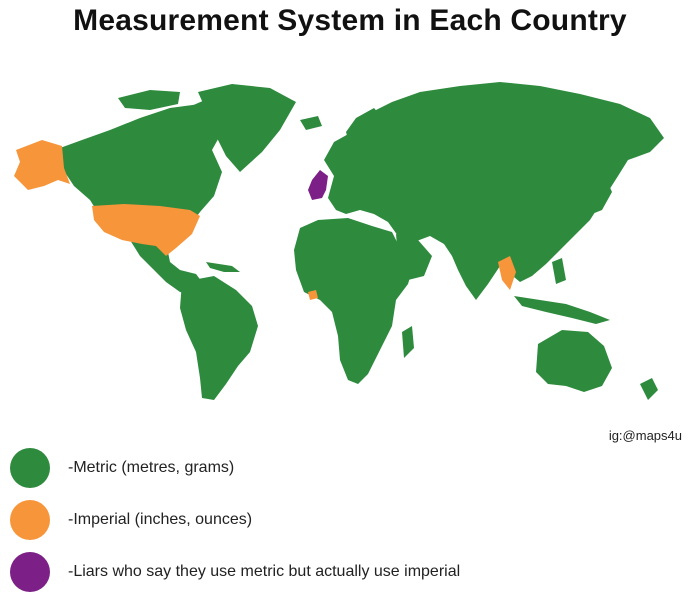  Describe the element at coordinates (141, 200) in the screenshot. I see `north-america-region` at that location.